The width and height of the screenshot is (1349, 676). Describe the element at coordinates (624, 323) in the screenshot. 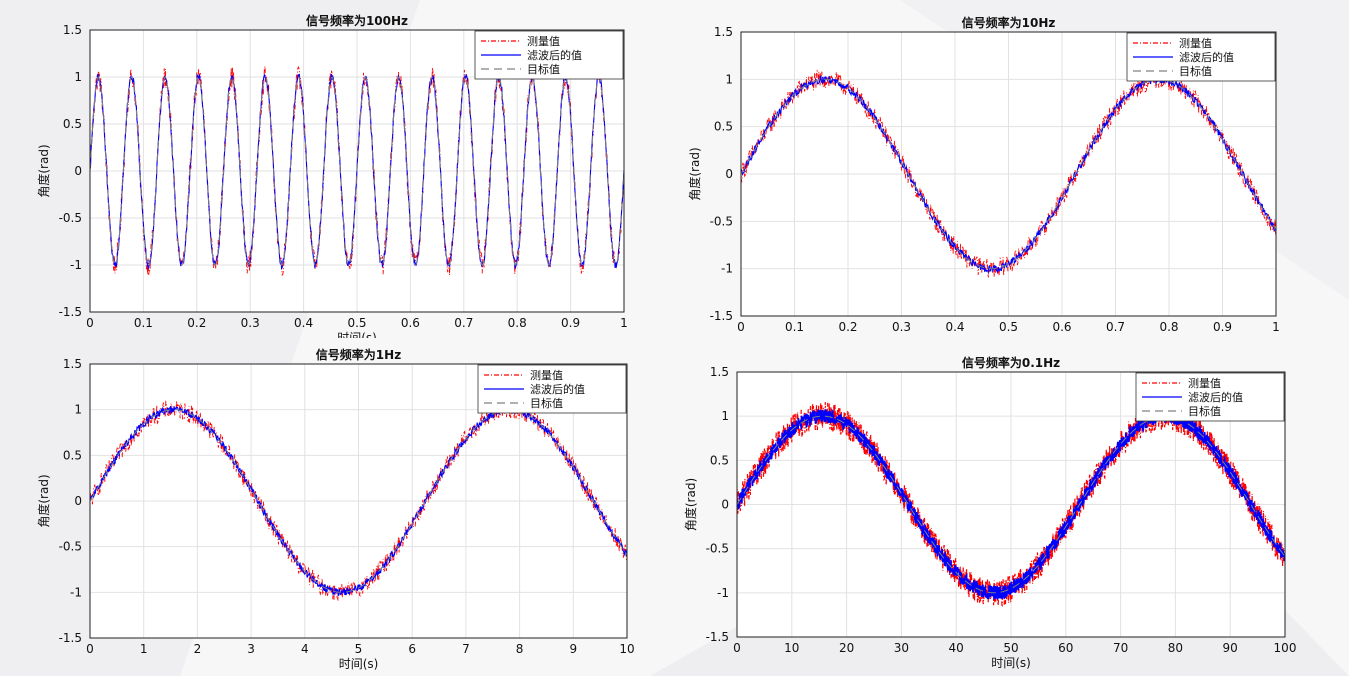

I see `c0-xtick-label-10: 1` at that location.